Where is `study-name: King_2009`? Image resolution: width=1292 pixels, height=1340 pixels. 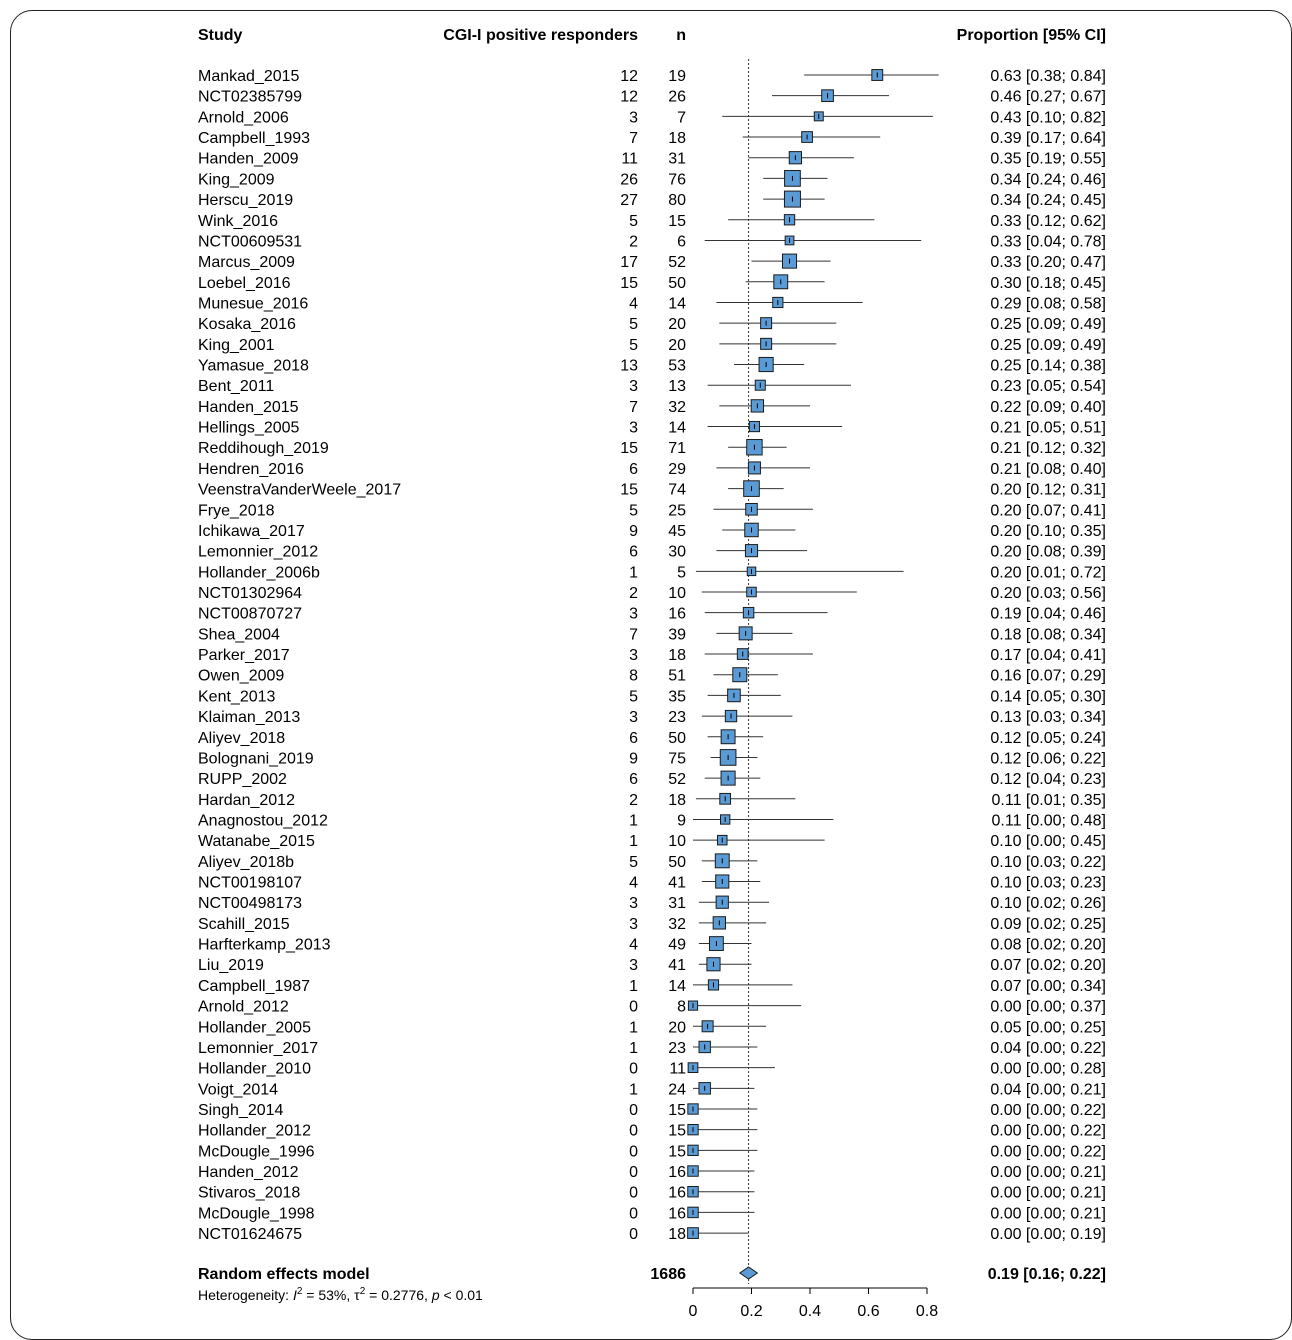
study-name: King_2009 is located at coordinates (236, 179).